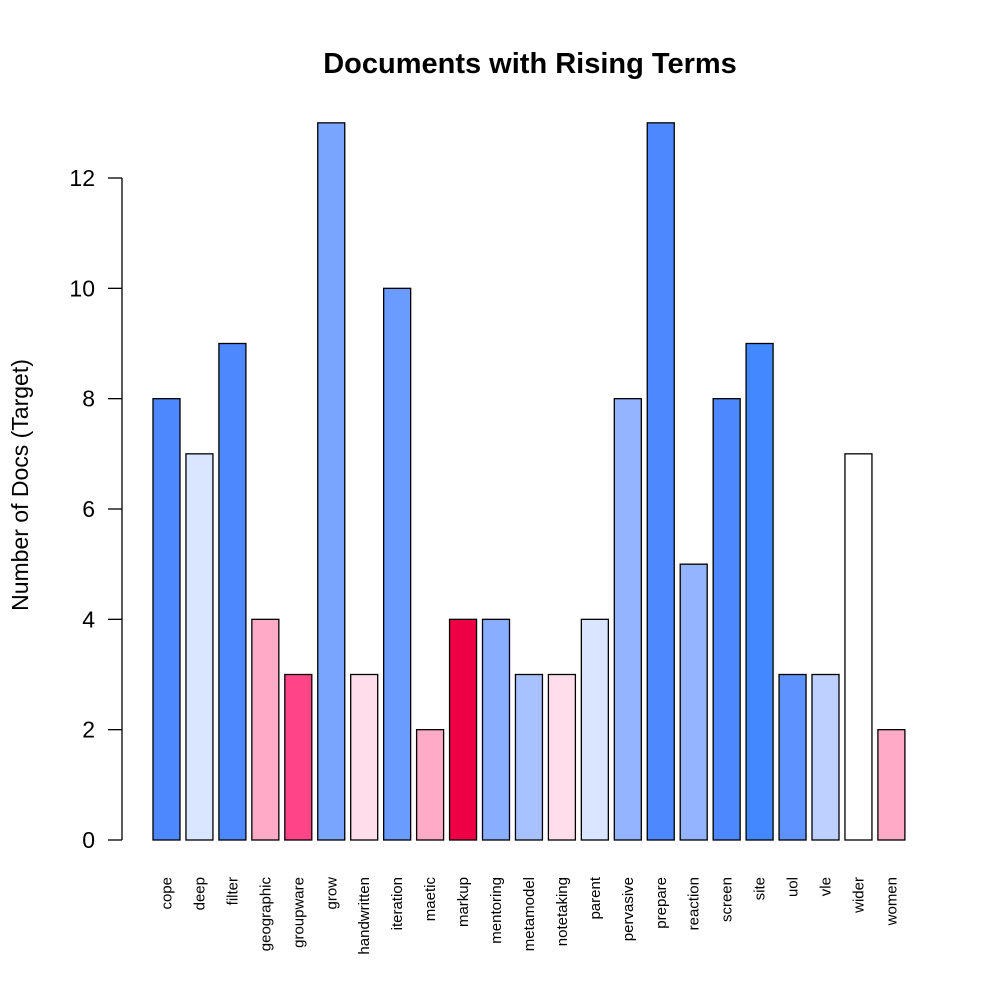  I want to click on x-tick-label: cope, so click(167, 893).